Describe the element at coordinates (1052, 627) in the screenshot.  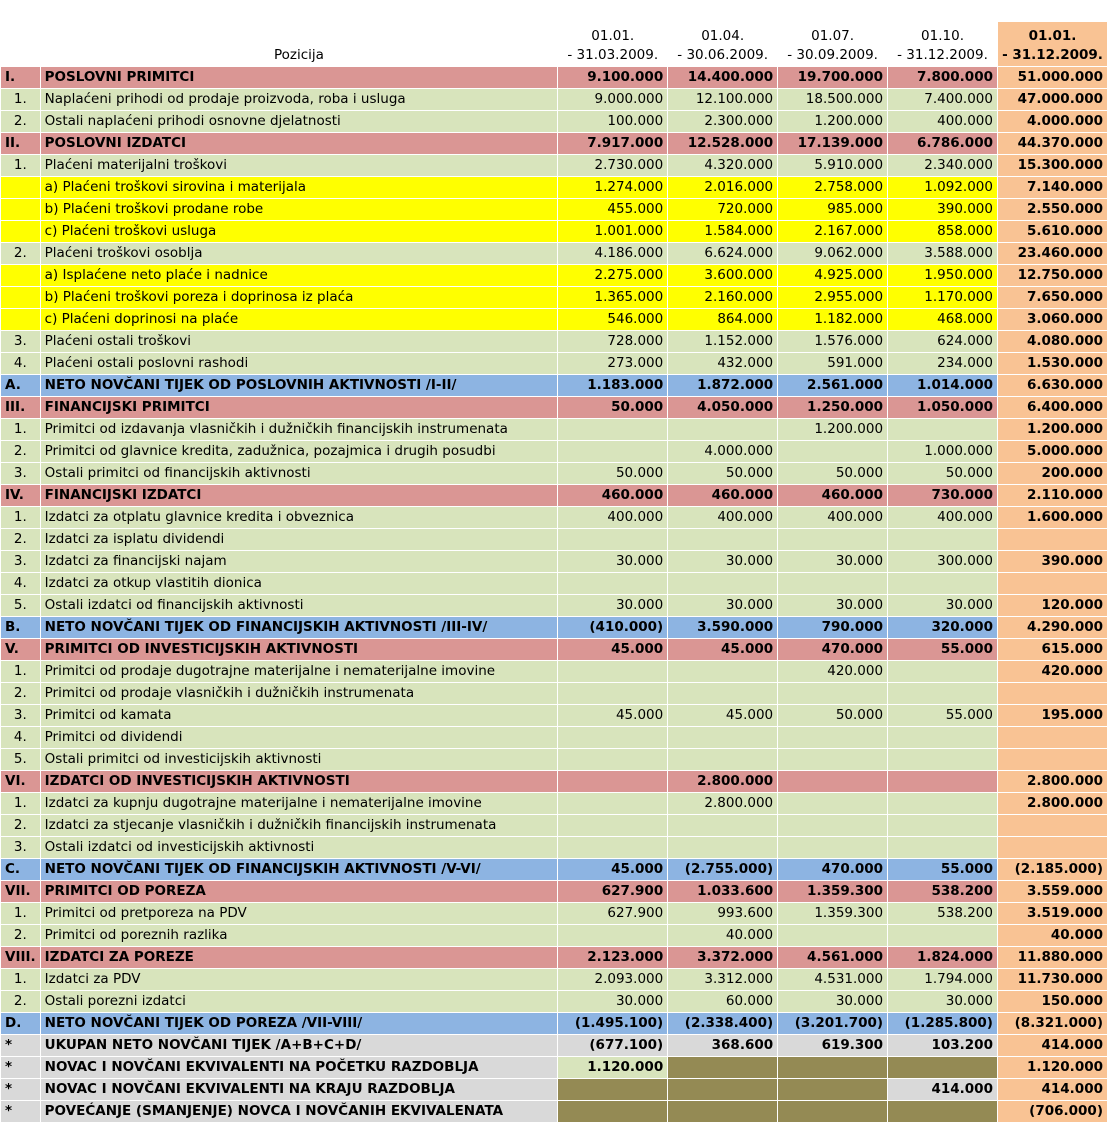
I see `value-cell-year: 4.290.000` at that location.